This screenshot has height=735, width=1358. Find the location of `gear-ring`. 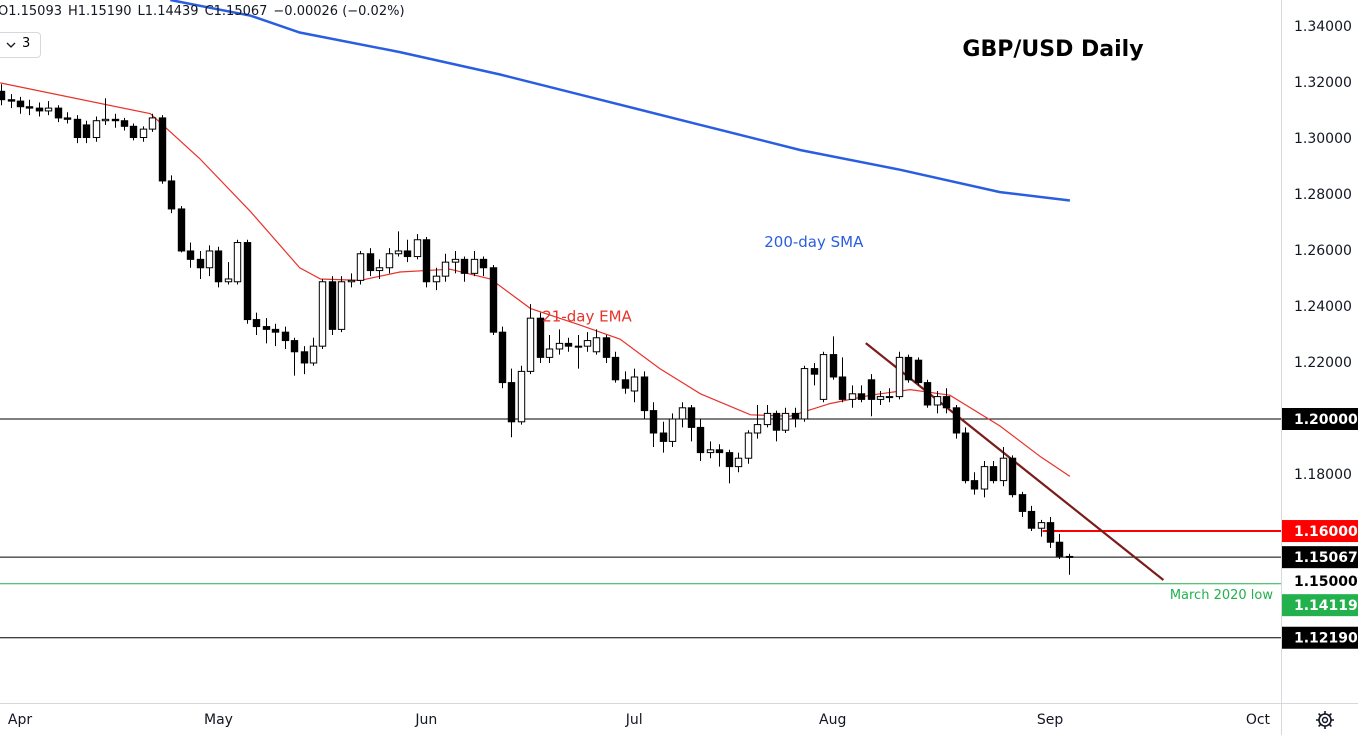

gear-ring is located at coordinates (1325, 720).